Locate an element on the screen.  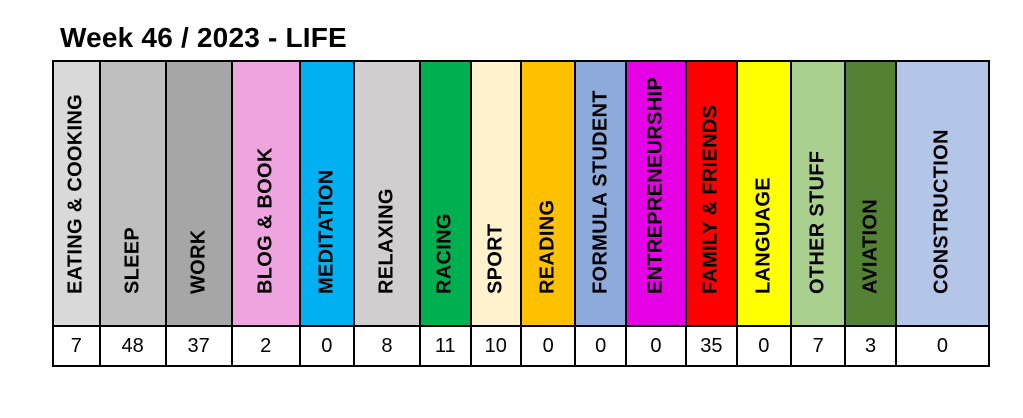
category-column: RELAXING 8 is located at coordinates (387, 213).